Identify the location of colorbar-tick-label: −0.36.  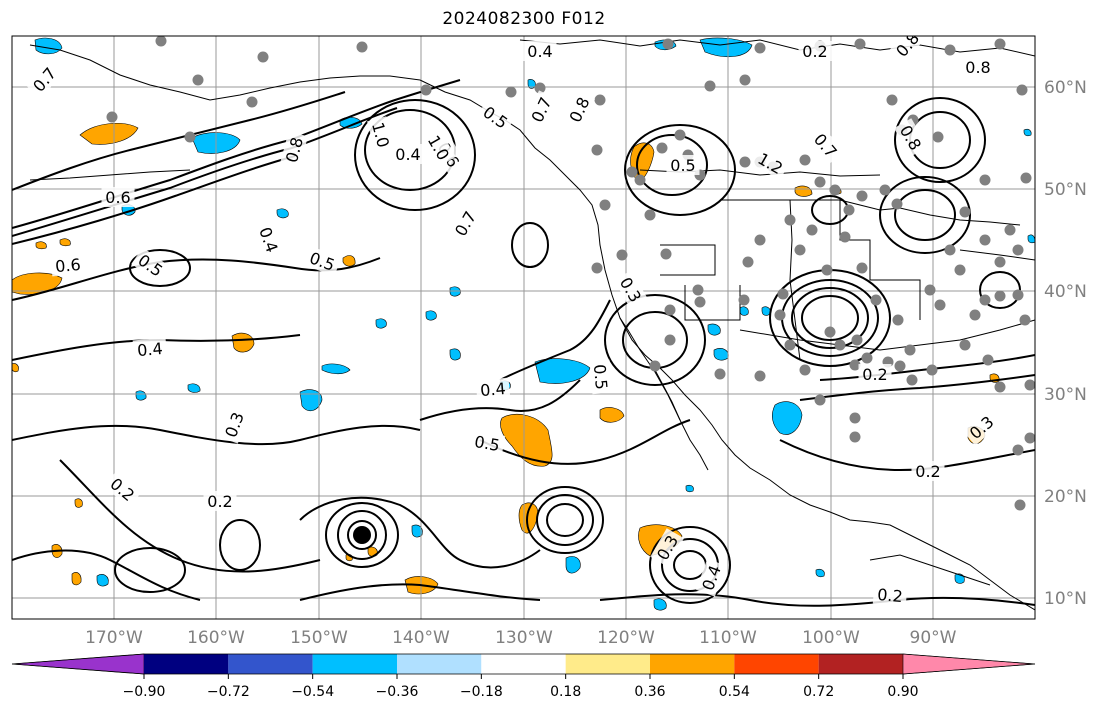
(397, 692).